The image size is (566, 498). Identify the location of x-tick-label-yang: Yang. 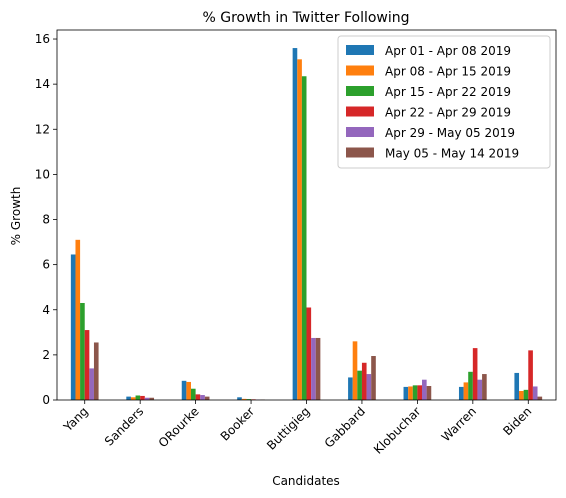
(75, 419).